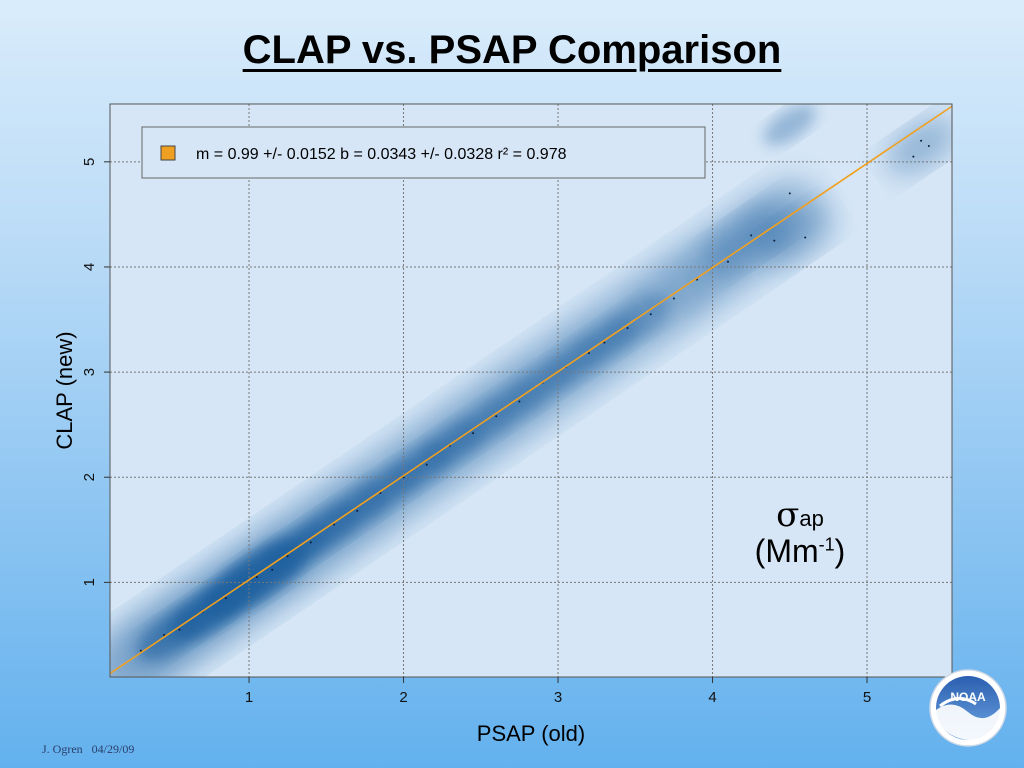 The height and width of the screenshot is (768, 1024). What do you see at coordinates (867, 697) in the screenshot?
I see `x-tick-label: 5` at bounding box center [867, 697].